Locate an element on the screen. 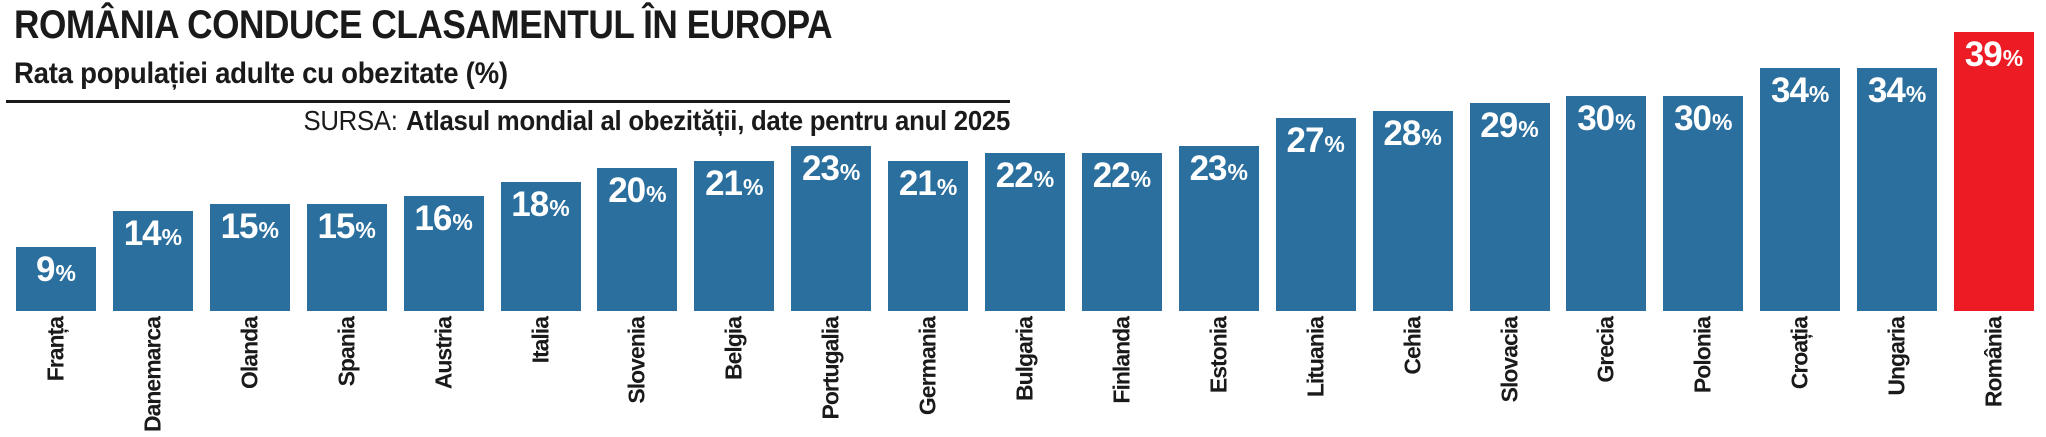 The width and height of the screenshot is (2046, 437). bar-Lituania: 27% is located at coordinates (1315, 214).